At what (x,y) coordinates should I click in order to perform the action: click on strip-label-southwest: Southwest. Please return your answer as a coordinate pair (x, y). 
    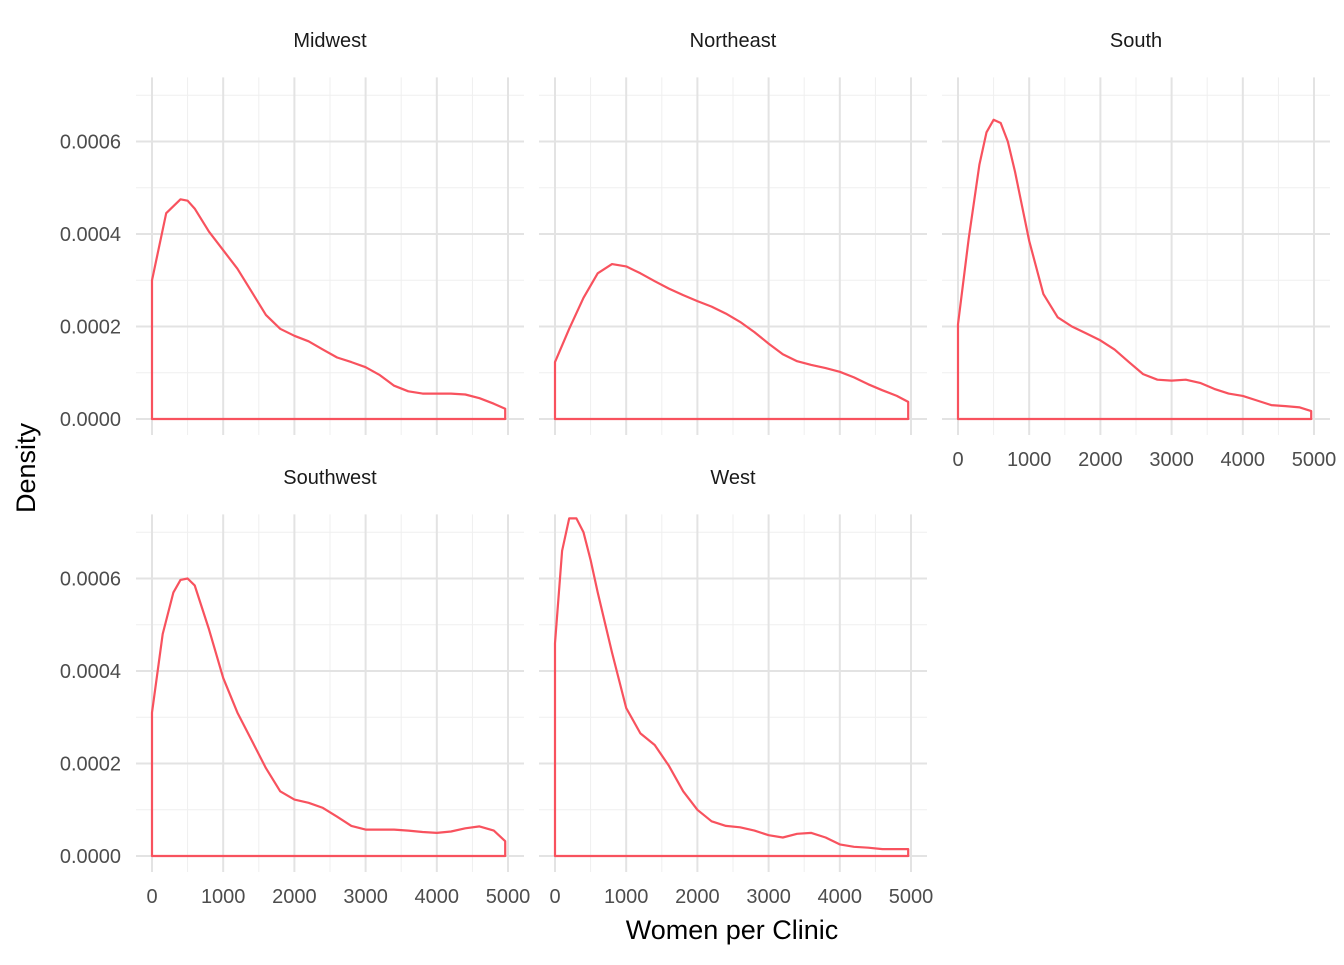
    Looking at the image, I should click on (330, 478).